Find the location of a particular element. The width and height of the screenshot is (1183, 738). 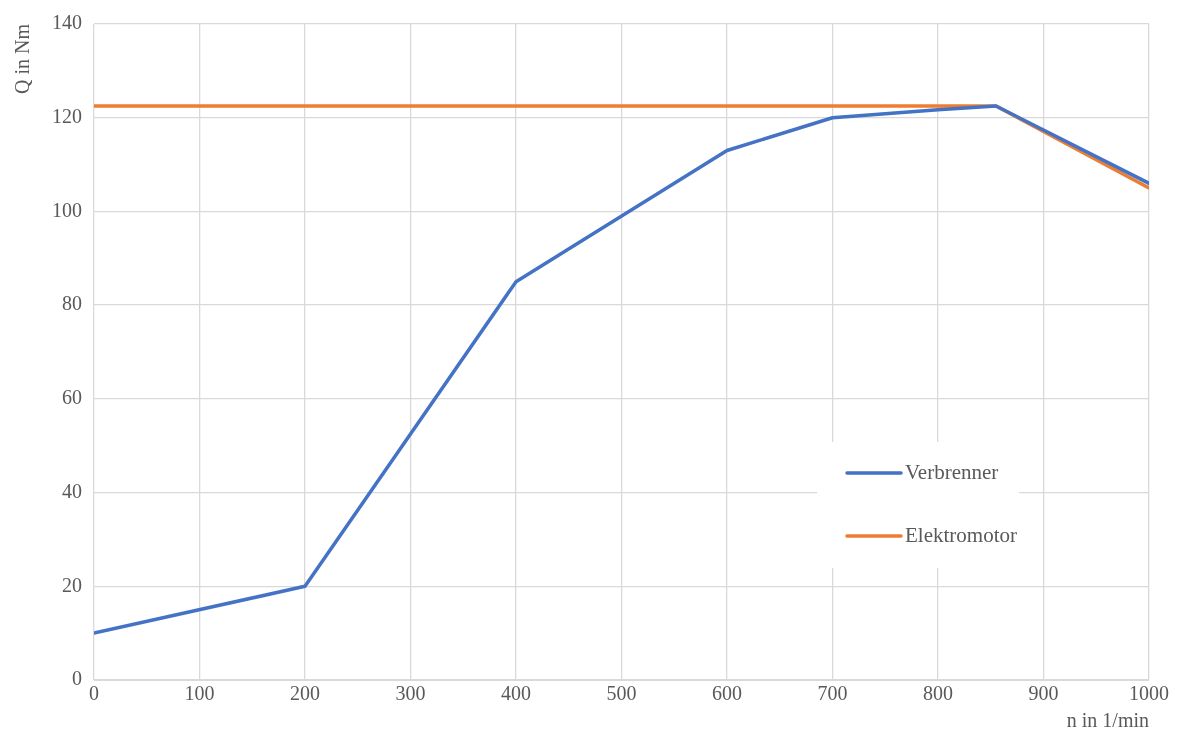

y-tick-label: 140 is located at coordinates (67, 22).